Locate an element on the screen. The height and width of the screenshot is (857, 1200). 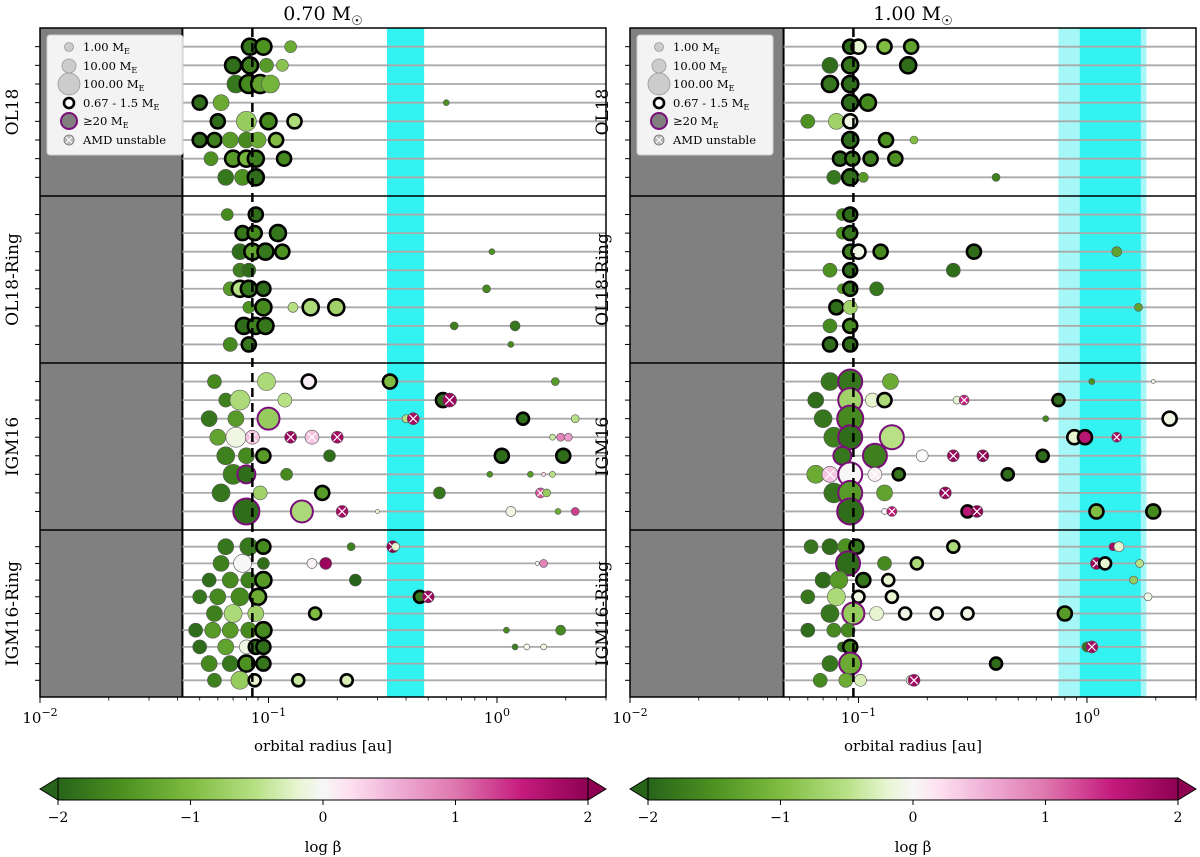
legend-box is located at coordinates (705, 95).